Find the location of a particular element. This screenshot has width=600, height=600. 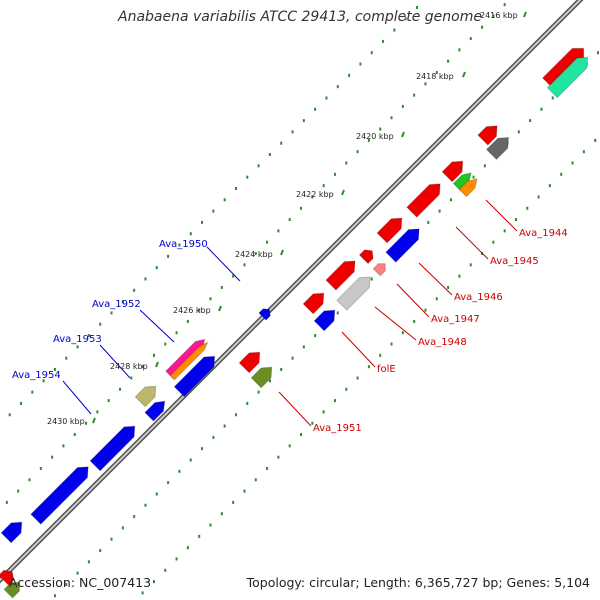

gene-label-ava-1947: Ava_1947 is located at coordinates (455, 319).